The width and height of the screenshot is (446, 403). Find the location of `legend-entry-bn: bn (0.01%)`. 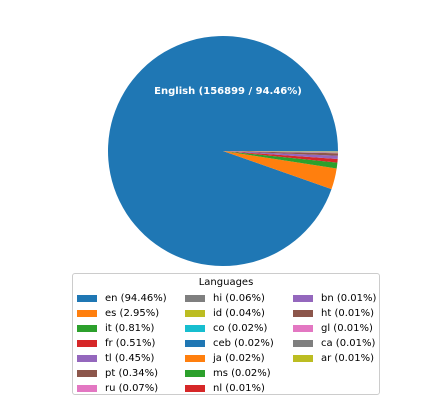

legend-entry-bn: bn (0.01%) is located at coordinates (334, 298).